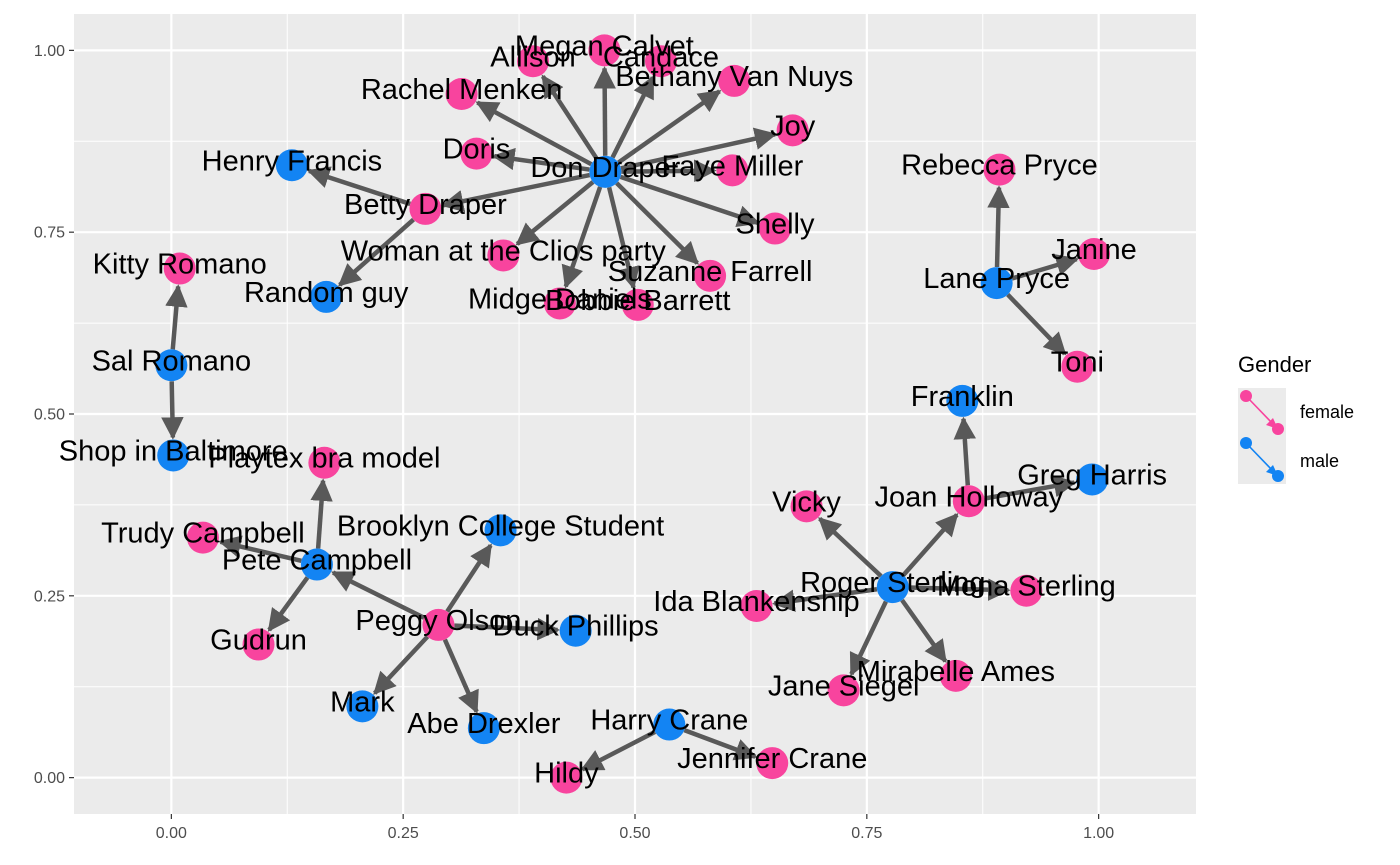 The image size is (1400, 865). I want to click on edge-harry-crane-to-jennifer-crane, so click(720, 744).